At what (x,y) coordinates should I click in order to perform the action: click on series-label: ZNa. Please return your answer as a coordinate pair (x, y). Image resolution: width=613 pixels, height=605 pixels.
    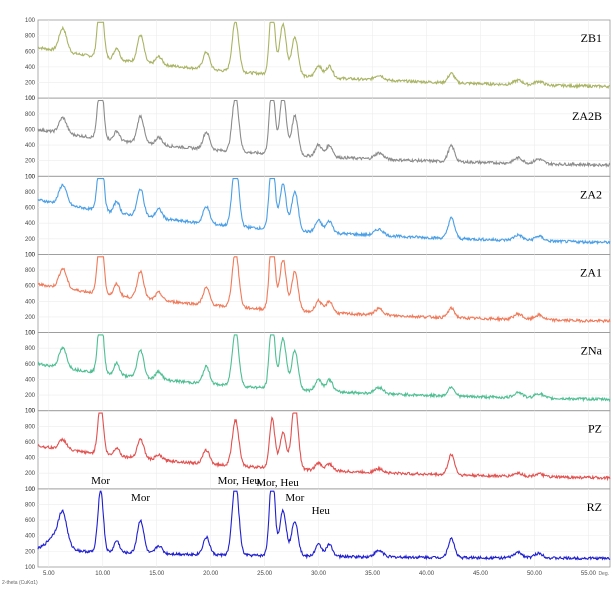
    Looking at the image, I should click on (592, 351).